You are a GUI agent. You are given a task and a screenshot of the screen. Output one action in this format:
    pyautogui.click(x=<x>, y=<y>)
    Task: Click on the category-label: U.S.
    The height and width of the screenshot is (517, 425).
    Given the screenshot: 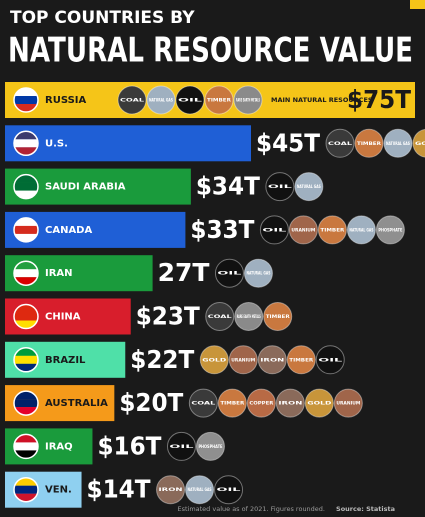 What is the action you would take?
    pyautogui.click(x=56, y=143)
    